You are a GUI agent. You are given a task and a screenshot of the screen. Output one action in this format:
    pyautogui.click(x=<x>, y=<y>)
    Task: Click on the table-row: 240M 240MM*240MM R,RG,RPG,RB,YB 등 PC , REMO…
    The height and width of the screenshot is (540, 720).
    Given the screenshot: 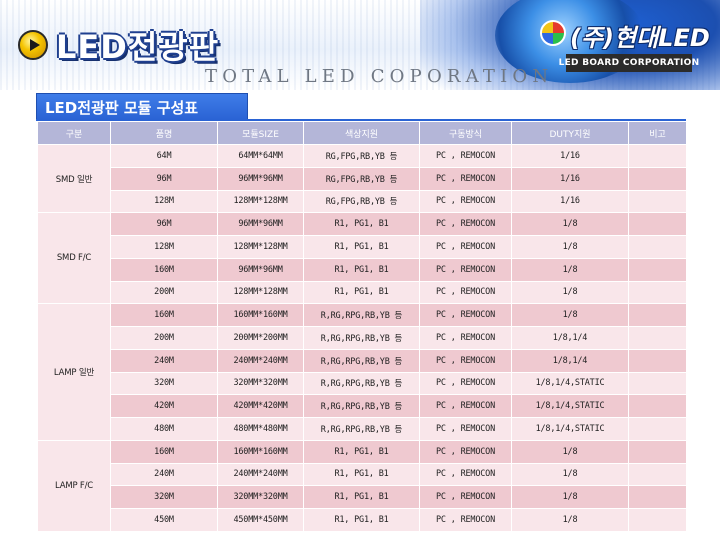 What is the action you would take?
    pyautogui.click(x=362, y=360)
    